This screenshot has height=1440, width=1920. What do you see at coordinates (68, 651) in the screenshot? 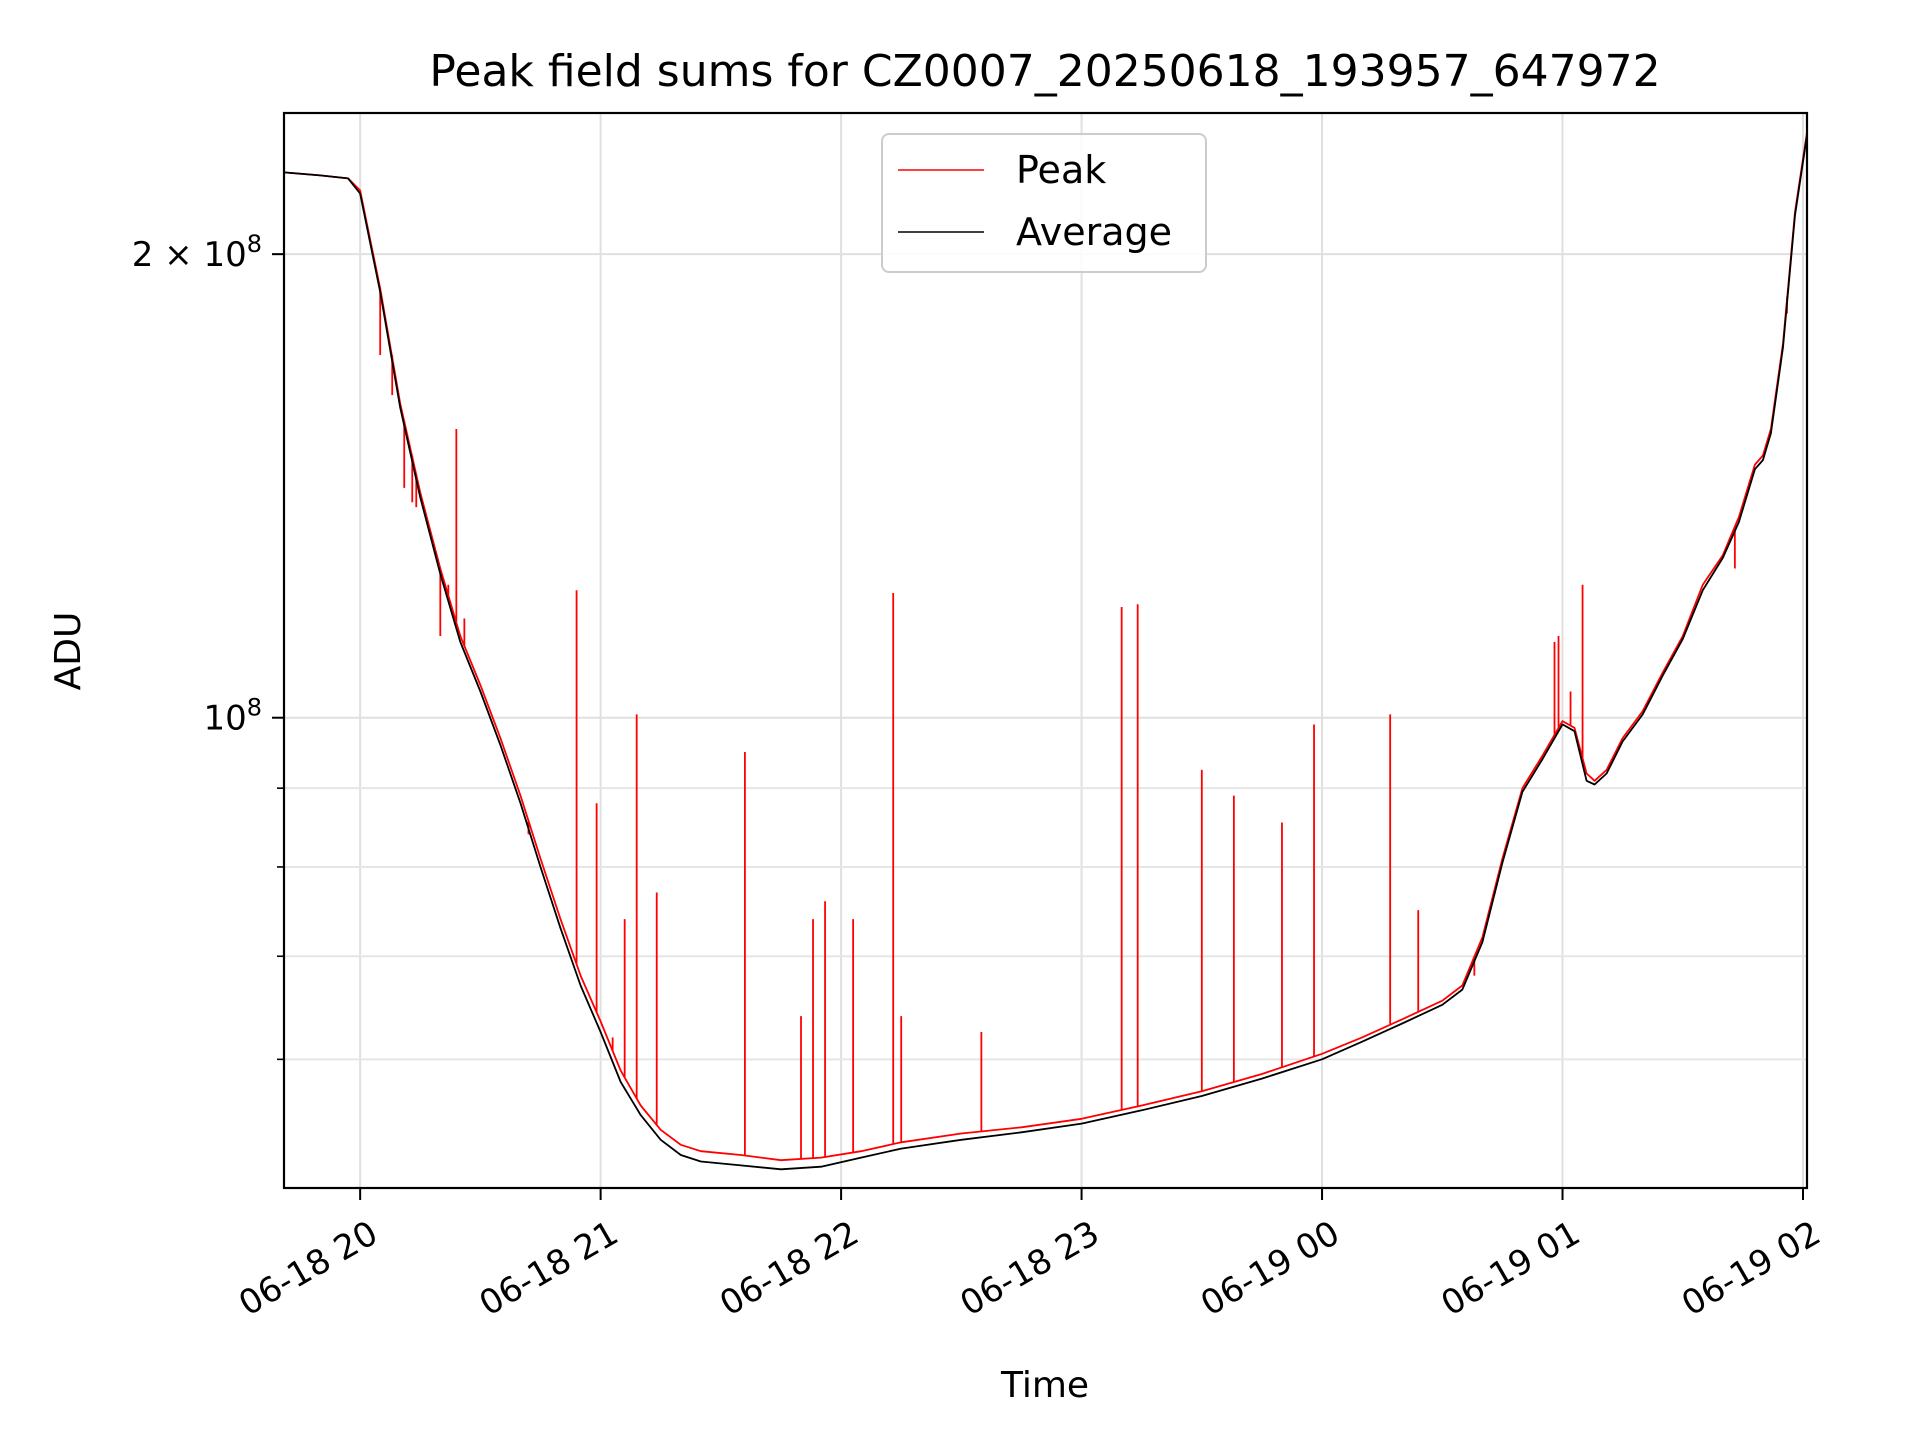
I see `y-axis-label: ADU` at bounding box center [68, 651].